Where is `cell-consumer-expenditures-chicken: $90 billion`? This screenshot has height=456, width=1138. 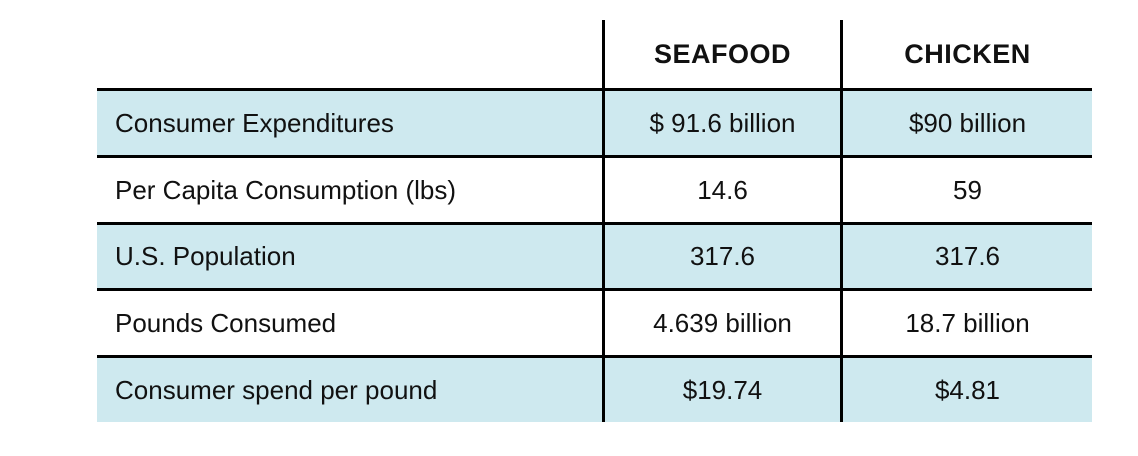 cell-consumer-expenditures-chicken: $90 billion is located at coordinates (966, 121).